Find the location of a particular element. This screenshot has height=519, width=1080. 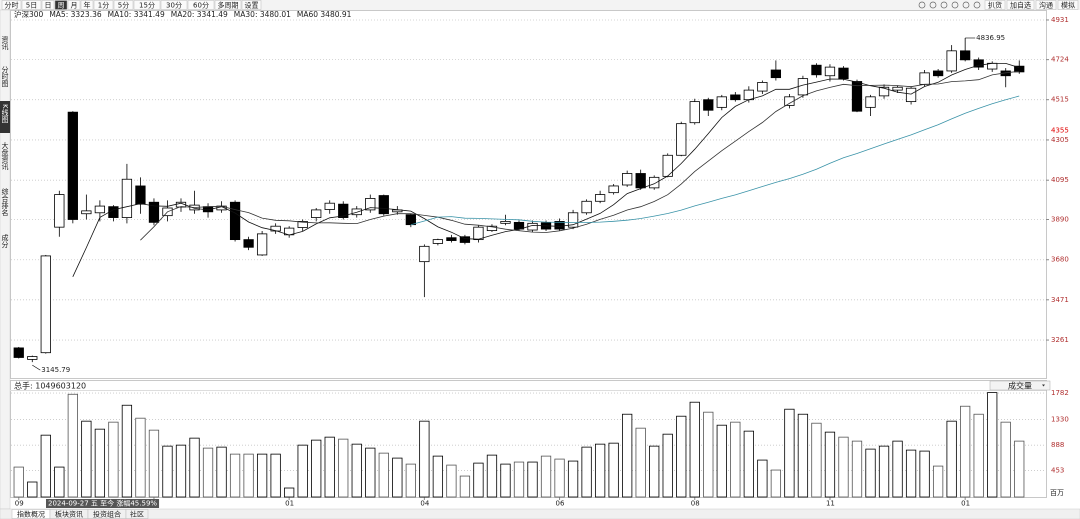

top-button-label: 沟通 is located at coordinates (1046, 5).